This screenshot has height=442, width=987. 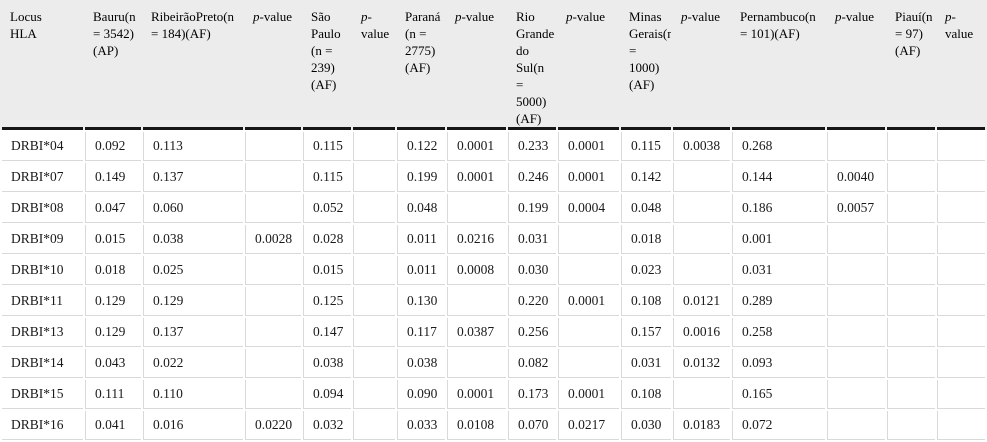 What do you see at coordinates (42, 270) in the screenshot?
I see `locus-cell: DRBI*10` at bounding box center [42, 270].